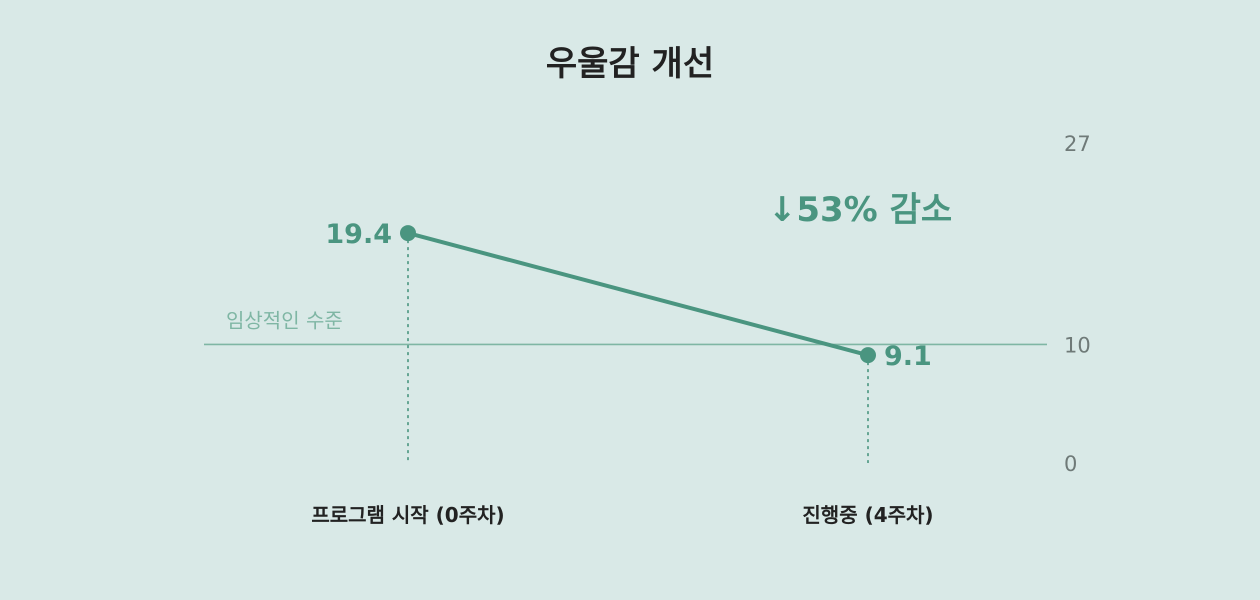  I want to click on y-tick-label: 27, so click(1077, 144).